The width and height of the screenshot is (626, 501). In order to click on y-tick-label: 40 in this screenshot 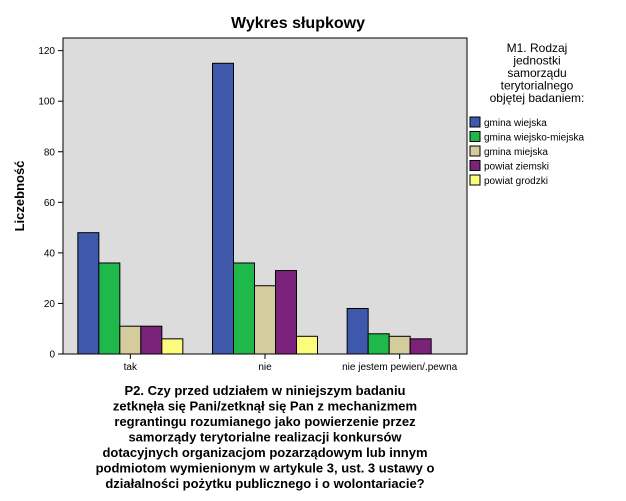, I will do `click(50, 253)`.